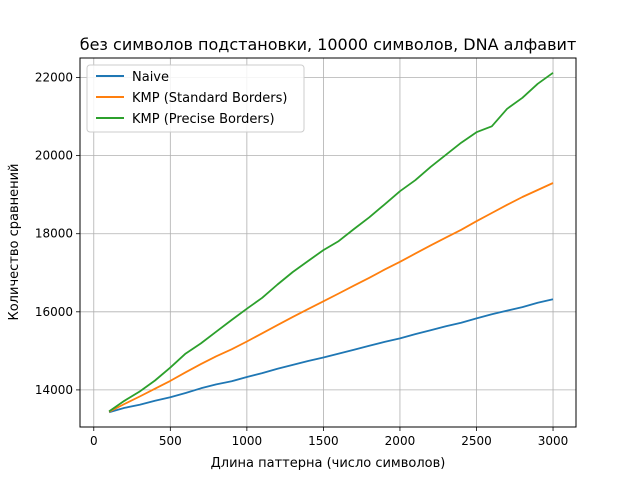  I want to click on x-tick-label: 3000, so click(553, 441).